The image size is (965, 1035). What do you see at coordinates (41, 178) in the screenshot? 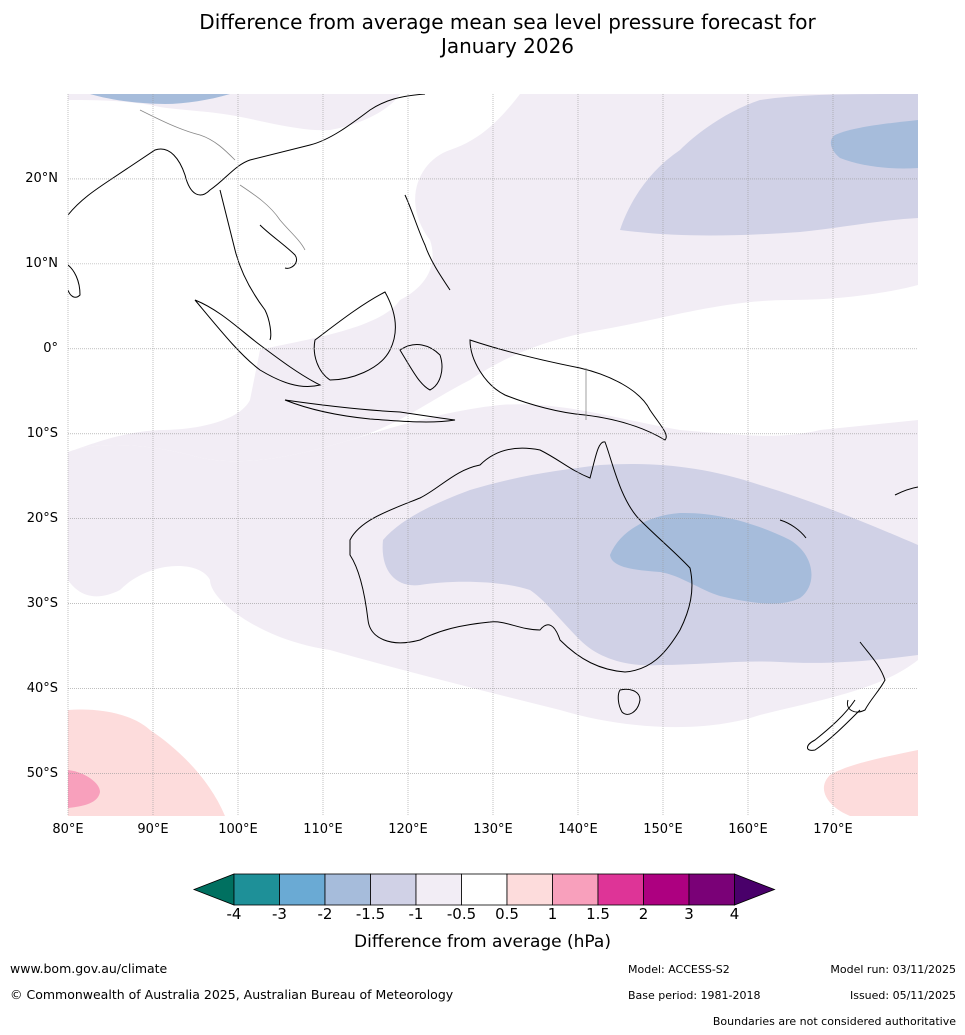
I see `latitude-label: 20°N` at bounding box center [41, 178].